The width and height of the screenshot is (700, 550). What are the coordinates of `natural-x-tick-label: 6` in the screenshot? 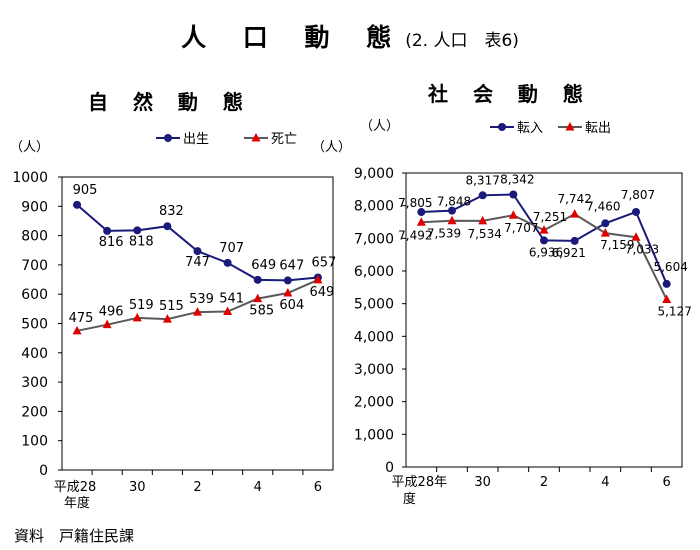 It's located at (318, 487).